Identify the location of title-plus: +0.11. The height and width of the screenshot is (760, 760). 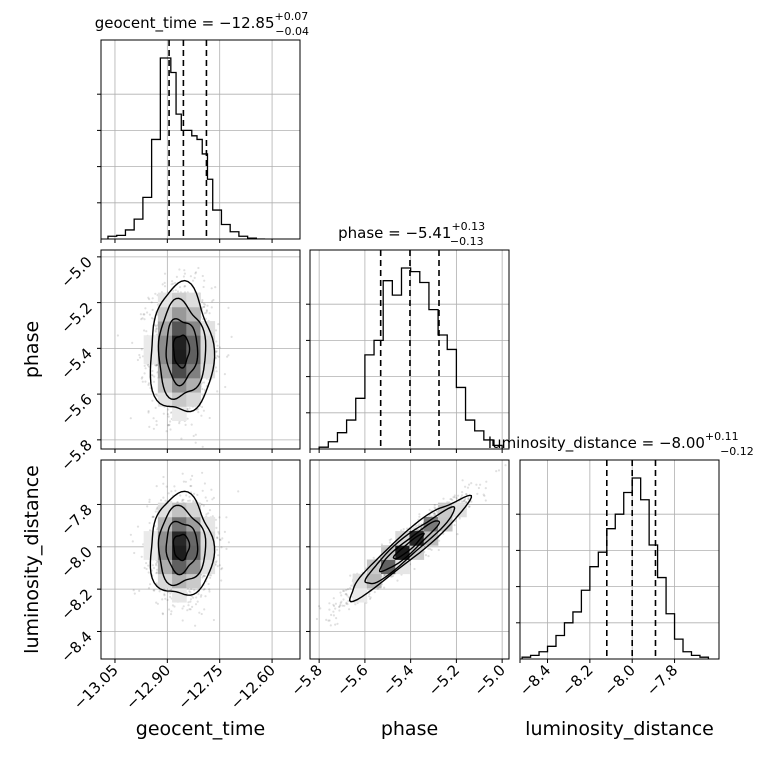
(722, 436).